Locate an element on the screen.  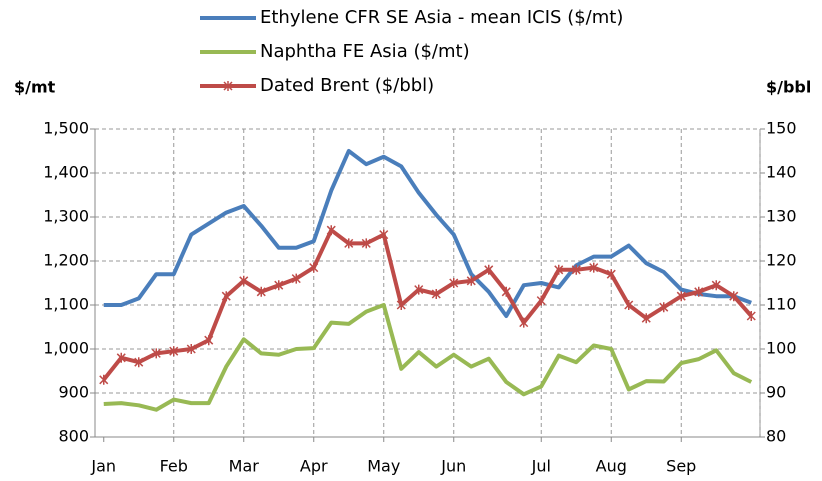
y-tick-label: 1,000 is located at coordinates (66, 348).